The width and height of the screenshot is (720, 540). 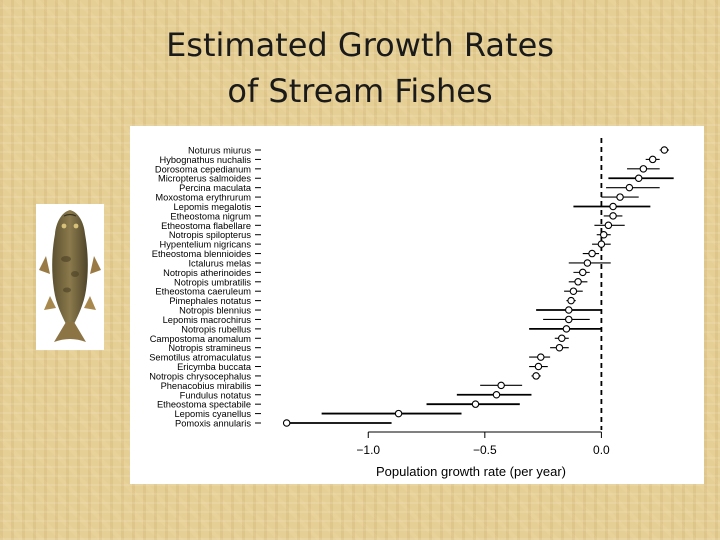 I want to click on species-label: Hybognathus nuchalis, so click(x=206, y=160).